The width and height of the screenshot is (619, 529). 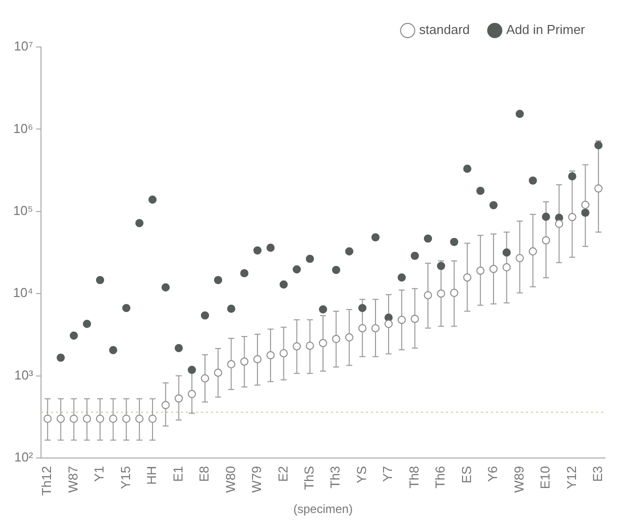 I want to click on x-tick-label: W79, so click(x=256, y=479).